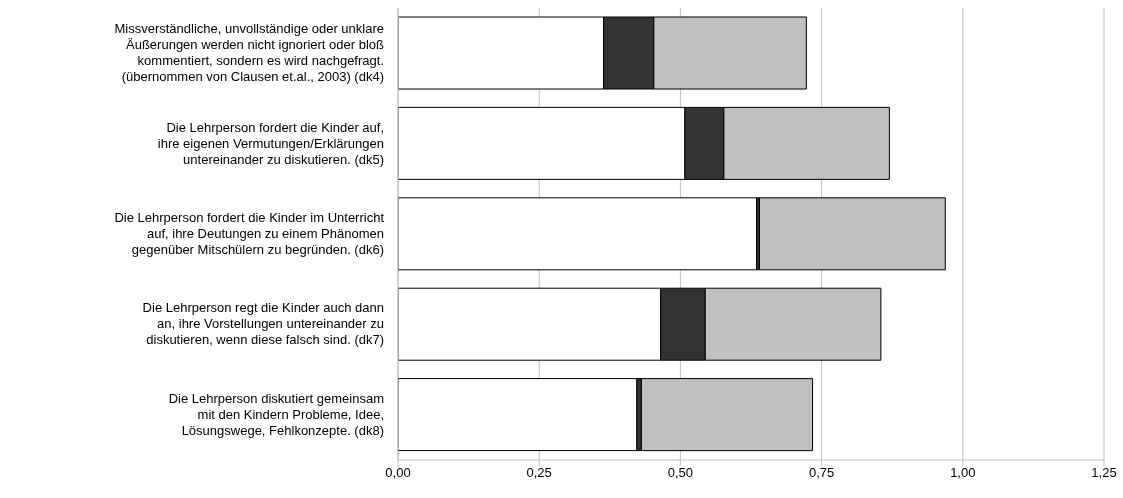  Describe the element at coordinates (270, 143) in the screenshot. I see `y-tick-label: Die Lehrperson fordert die Kinder auf, ihre eigenen Vermutungen/Erklärungen untereinander zu diskutieren. (dk5)` at that location.